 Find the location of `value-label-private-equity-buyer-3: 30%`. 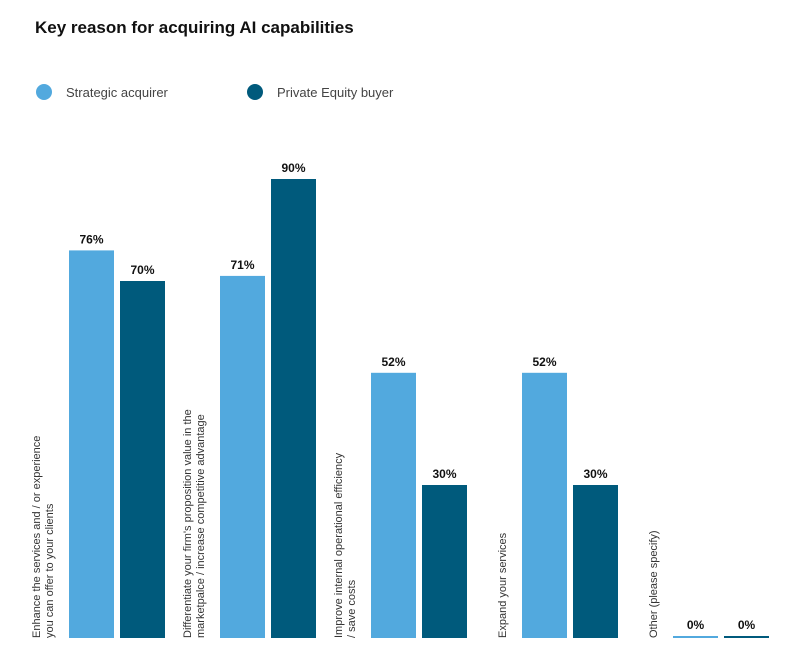

value-label-private-equity-buyer-3: 30% is located at coordinates (444, 474).